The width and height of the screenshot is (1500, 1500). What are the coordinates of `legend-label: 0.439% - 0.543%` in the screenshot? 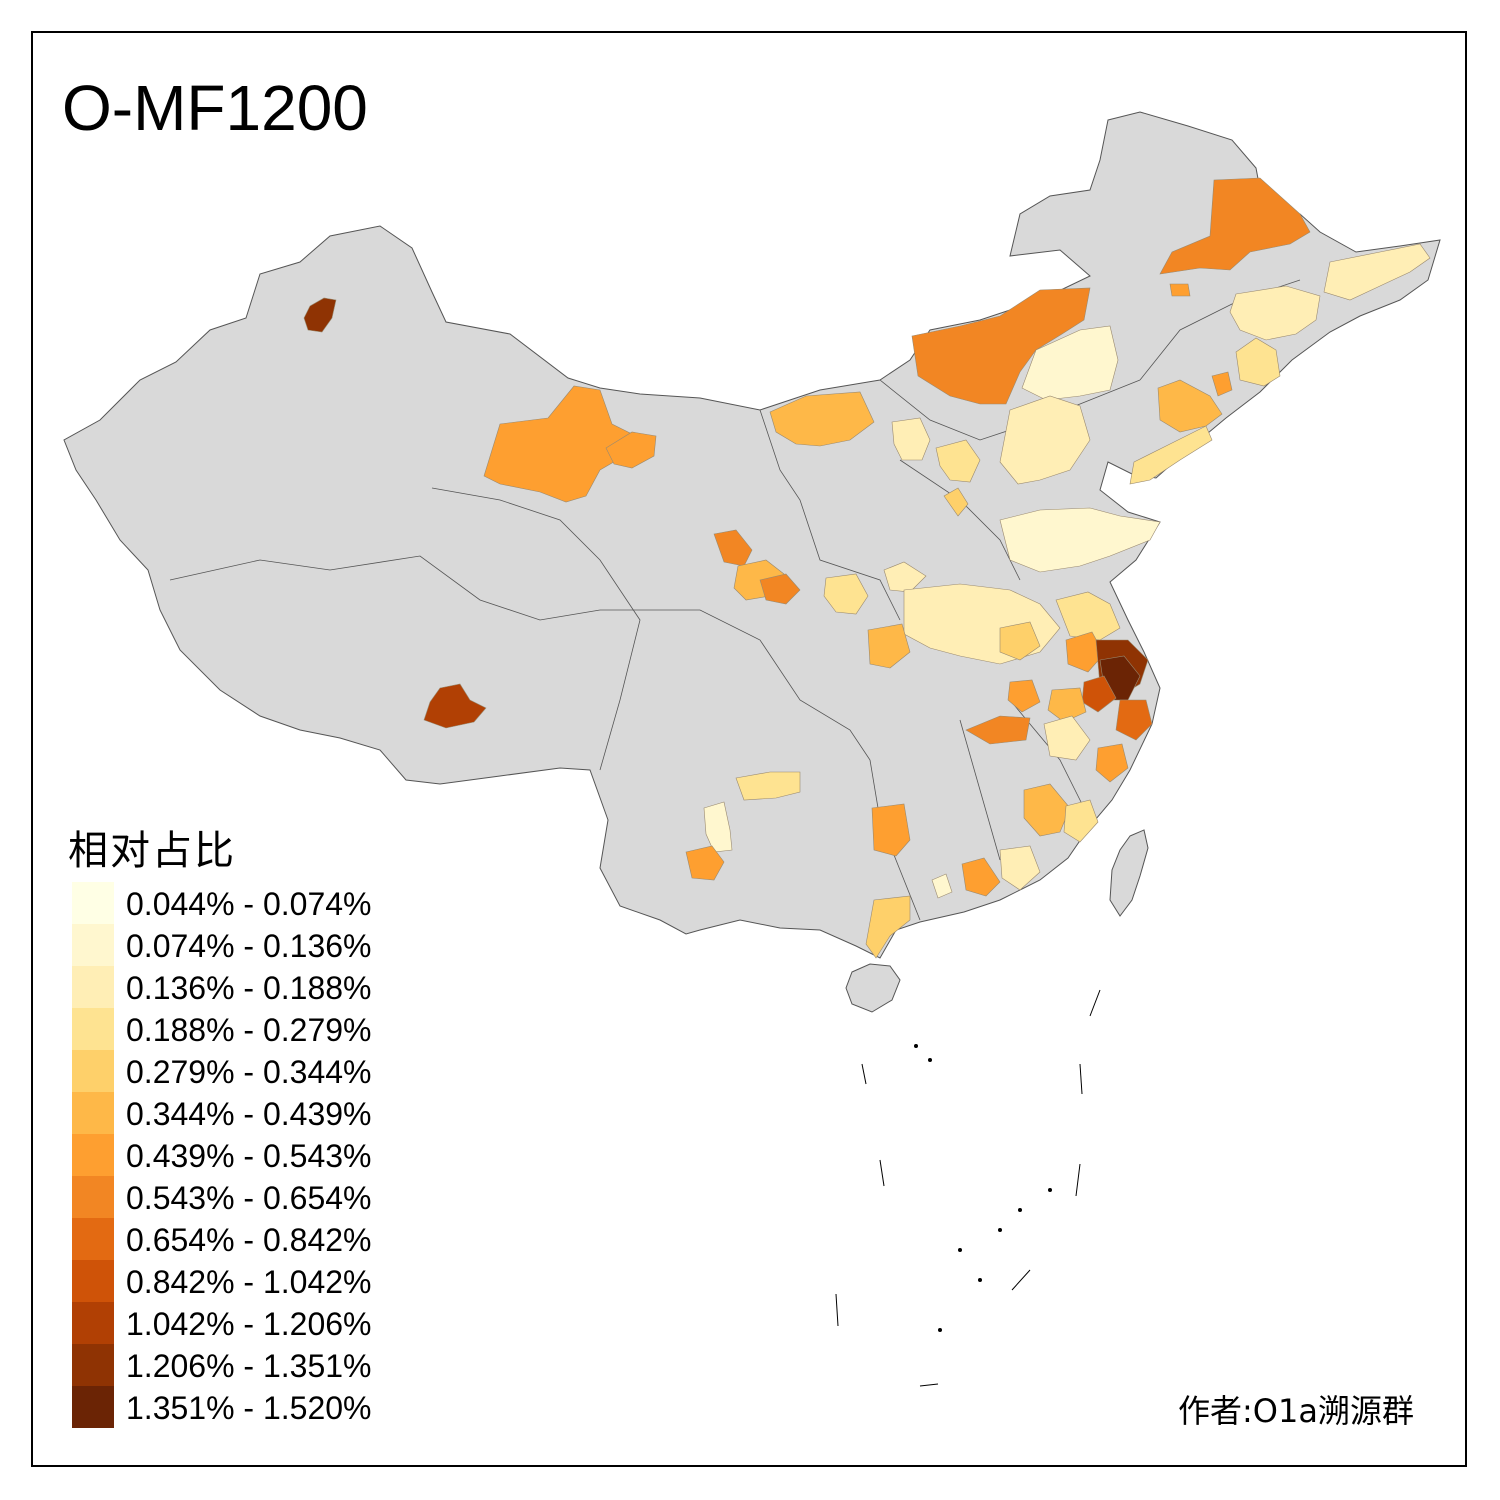 It's located at (249, 1156).